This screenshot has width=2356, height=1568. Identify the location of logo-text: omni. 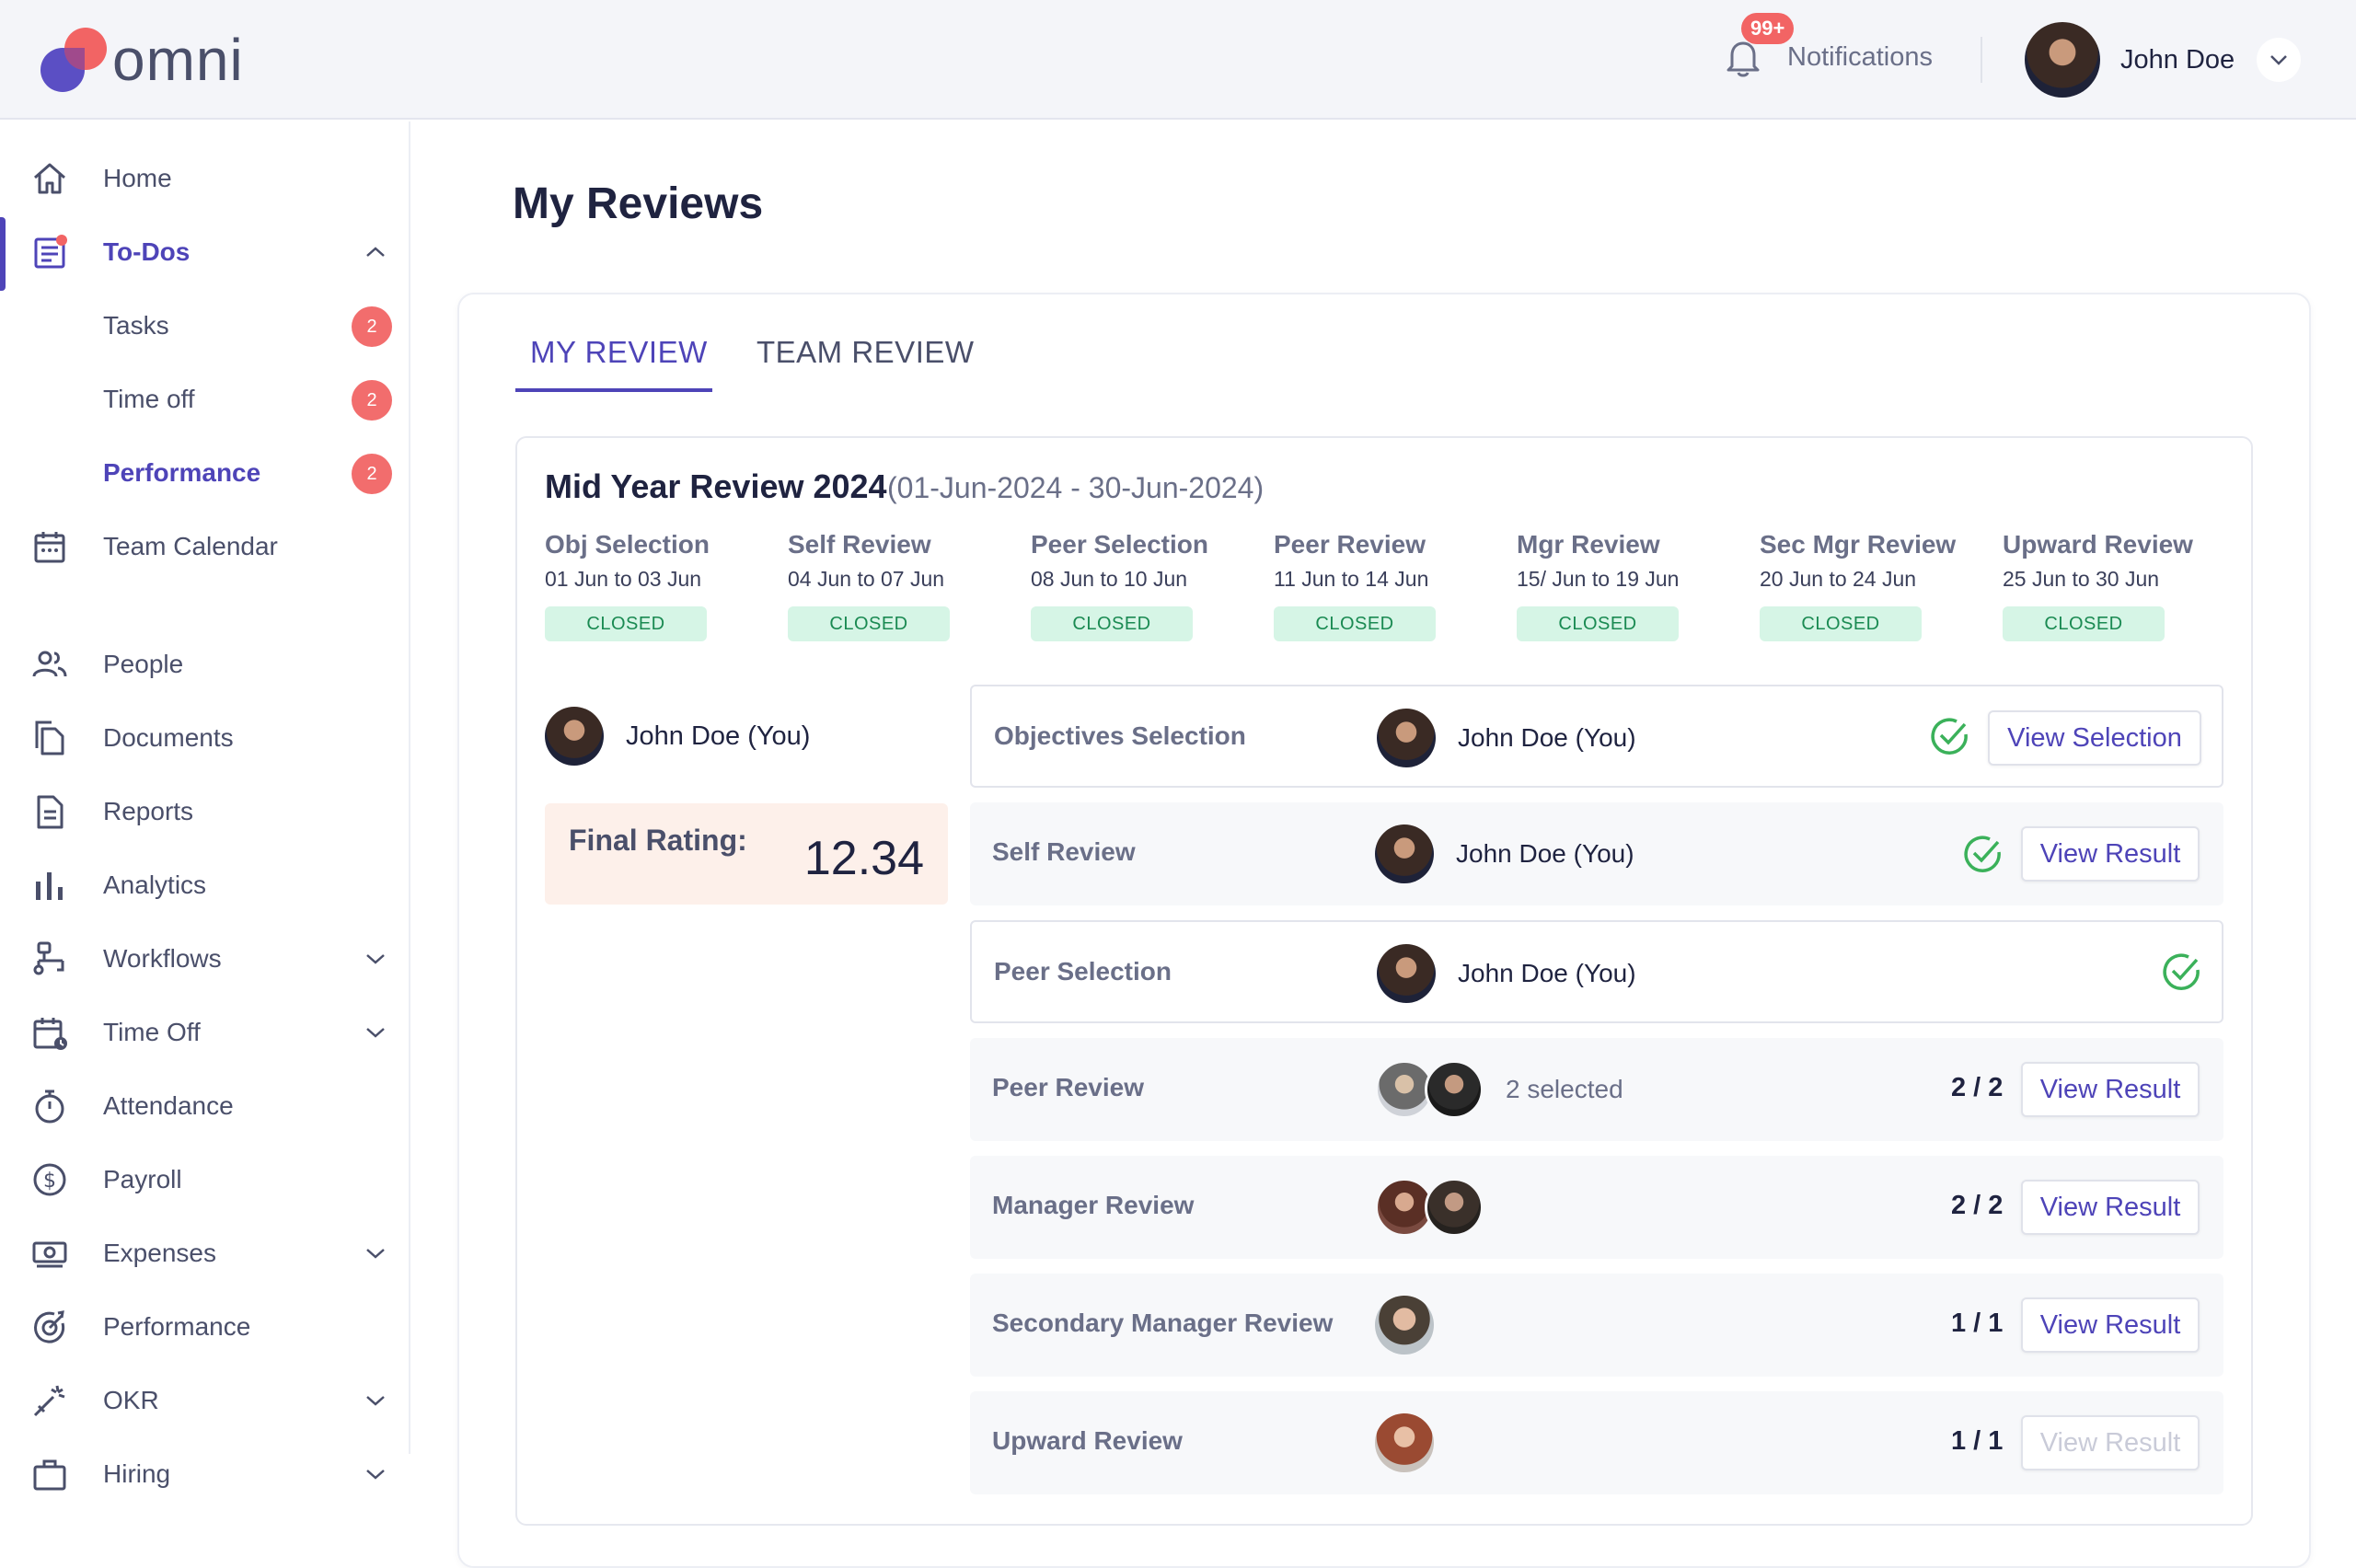
(178, 60).